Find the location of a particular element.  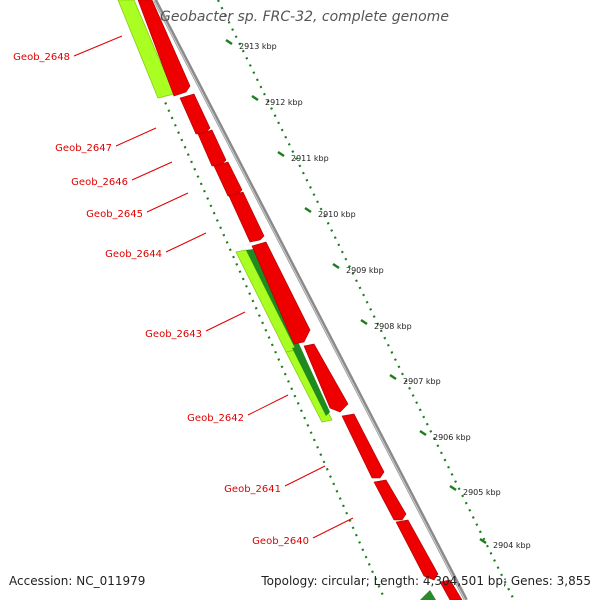

scale-tick-label: 2909 kbp is located at coordinates (365, 270).